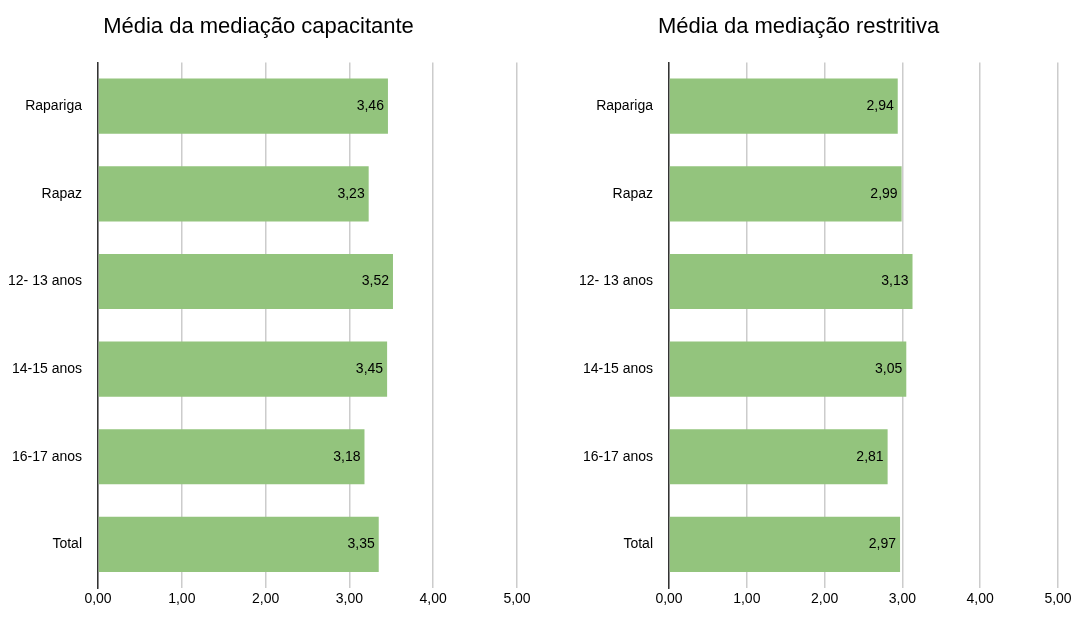 The width and height of the screenshot is (1078, 617). What do you see at coordinates (889, 367) in the screenshot?
I see `data-label: 3,05` at bounding box center [889, 367].